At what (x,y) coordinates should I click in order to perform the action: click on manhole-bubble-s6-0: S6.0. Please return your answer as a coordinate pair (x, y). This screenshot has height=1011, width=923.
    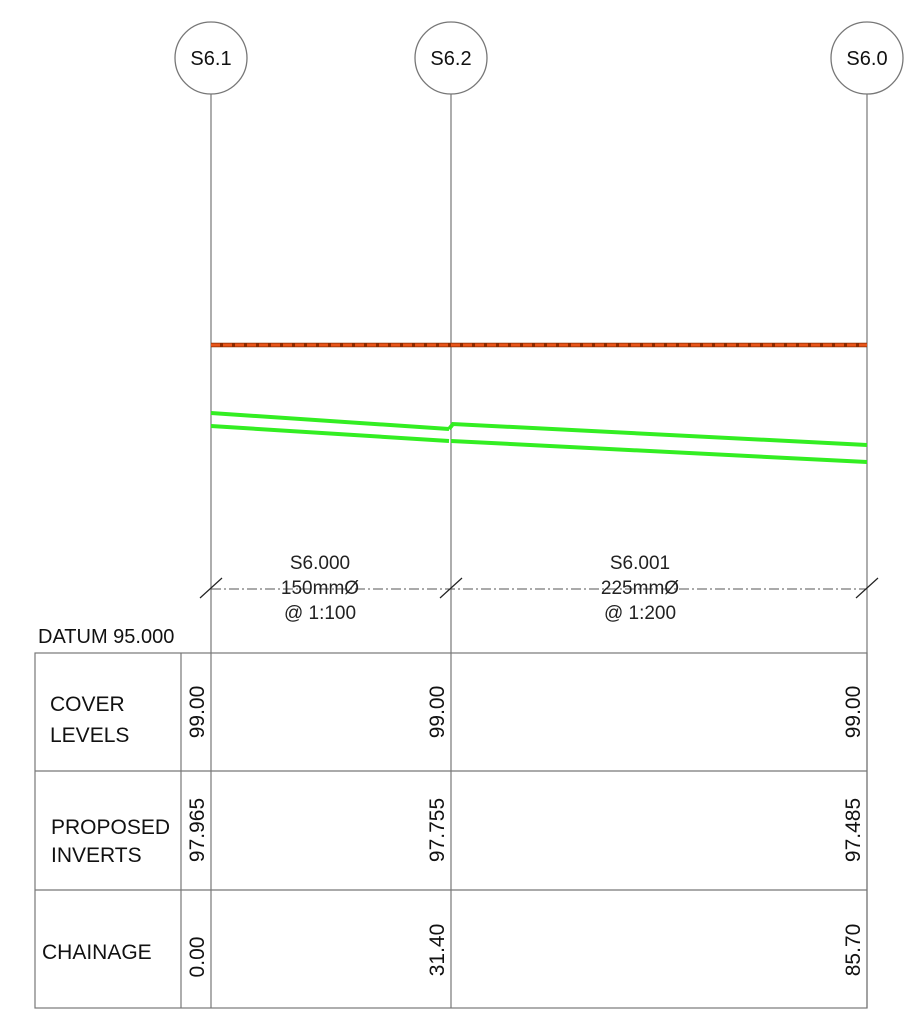
    Looking at the image, I should click on (867, 58).